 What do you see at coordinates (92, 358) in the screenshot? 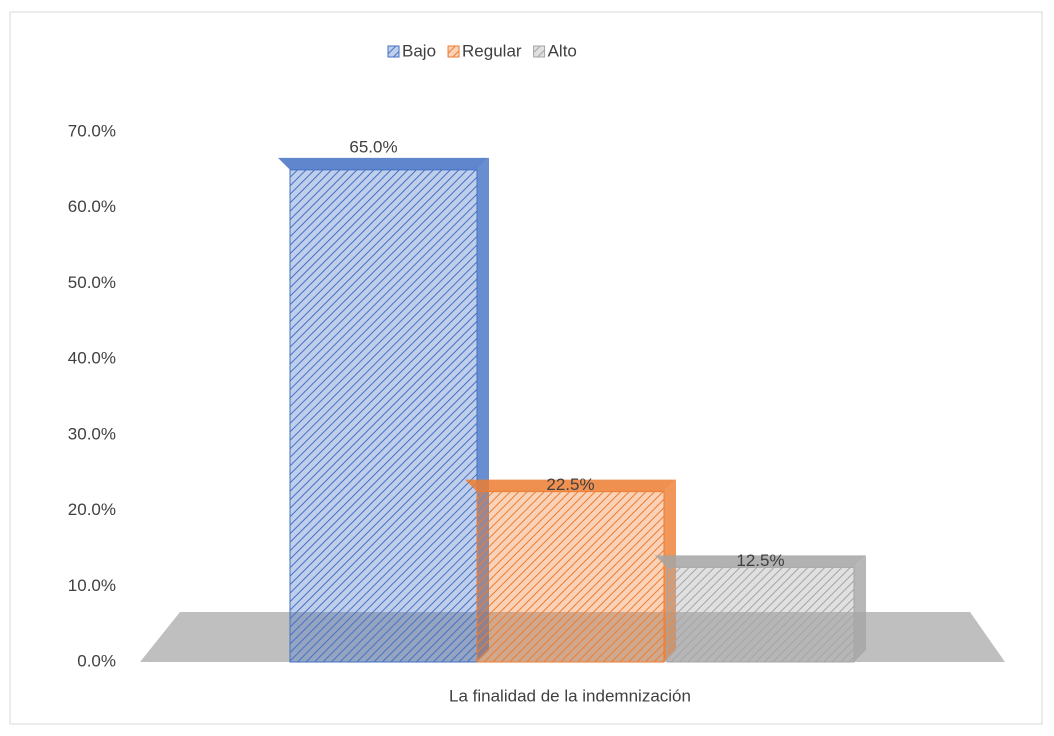
I see `y-tick-label: 40.0%` at bounding box center [92, 358].